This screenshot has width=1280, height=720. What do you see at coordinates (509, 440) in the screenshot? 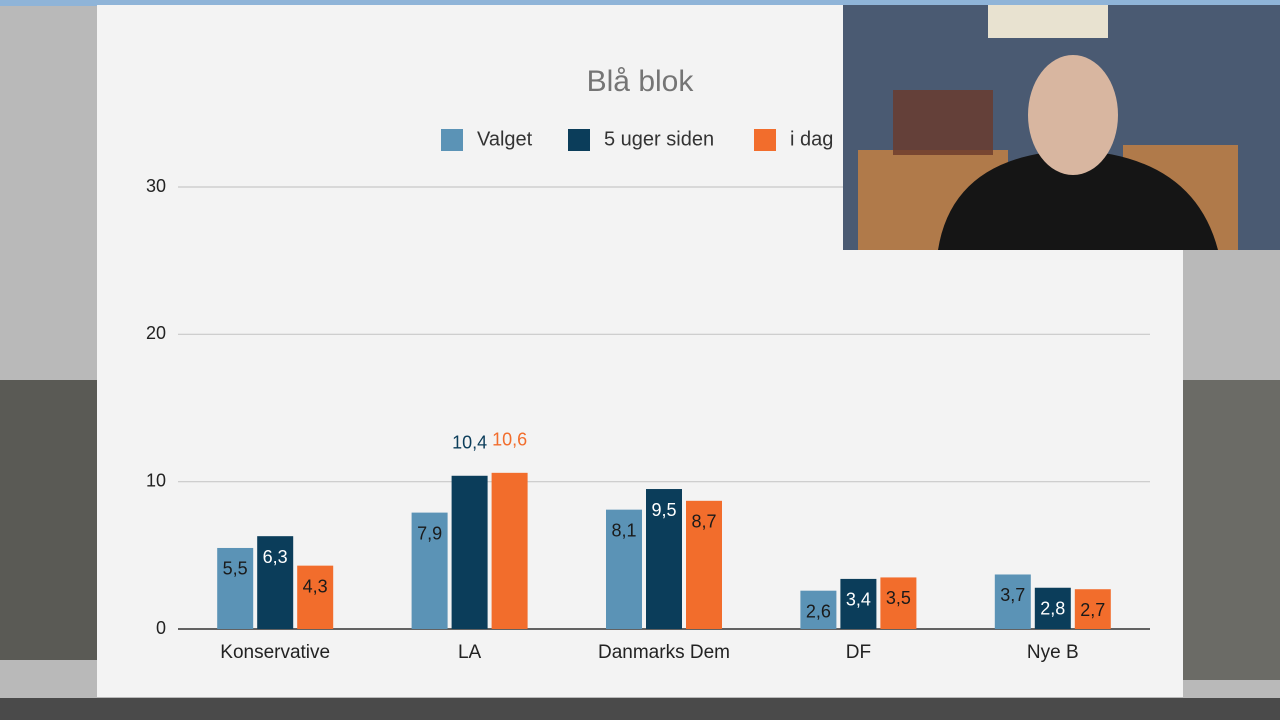
I see `value-label: 10,6` at bounding box center [509, 440].